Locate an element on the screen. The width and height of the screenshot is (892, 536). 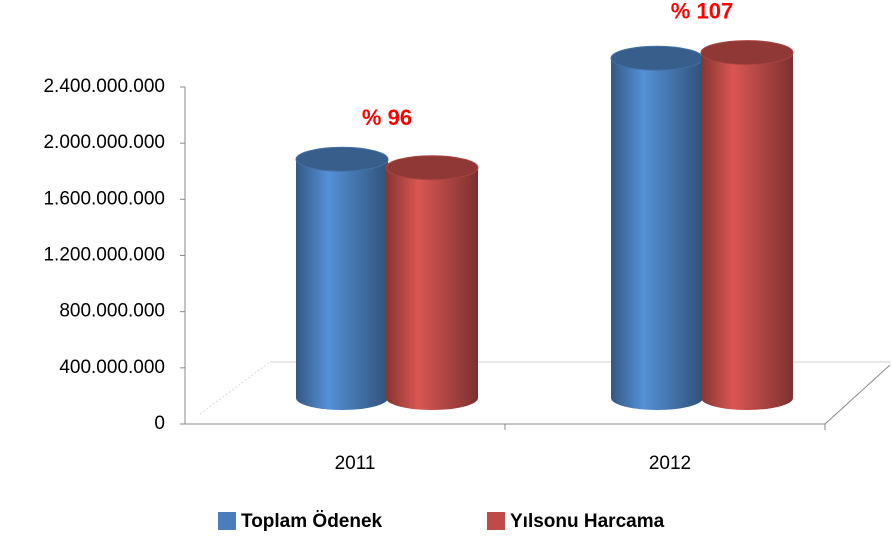
y-tick-label: 0 is located at coordinates (159, 423).